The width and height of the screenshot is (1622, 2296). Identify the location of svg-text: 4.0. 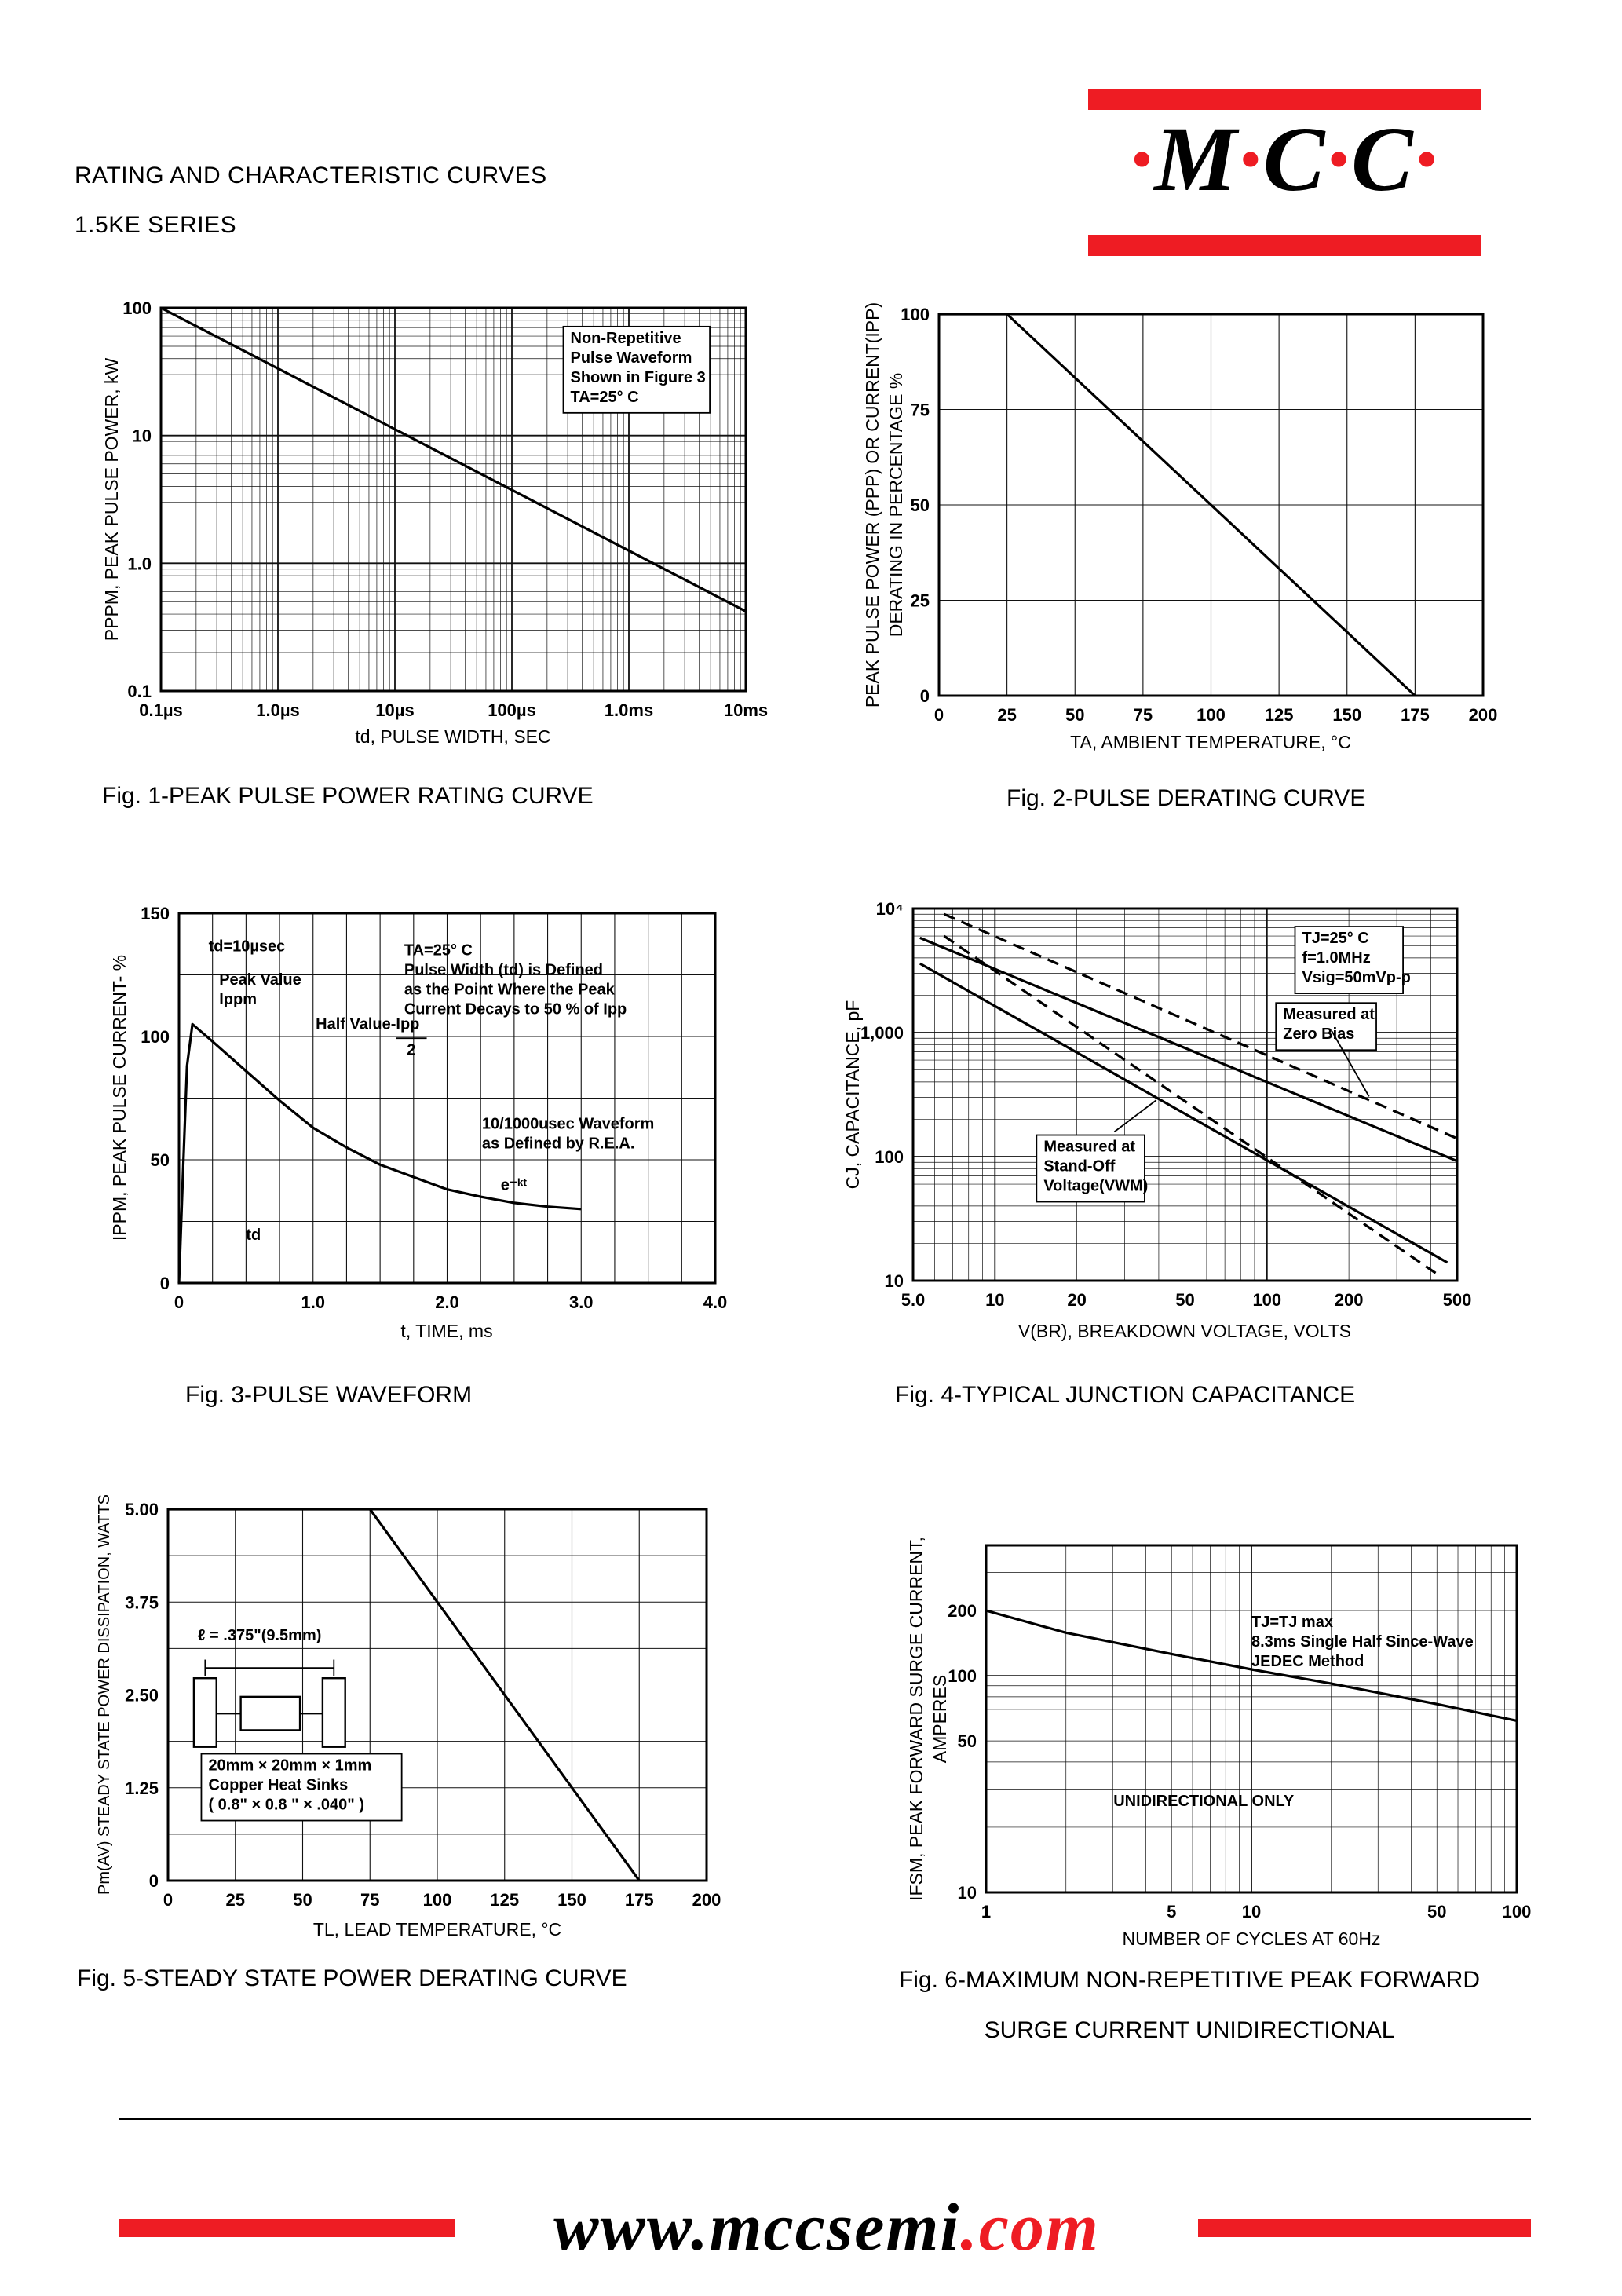
(715, 1302).